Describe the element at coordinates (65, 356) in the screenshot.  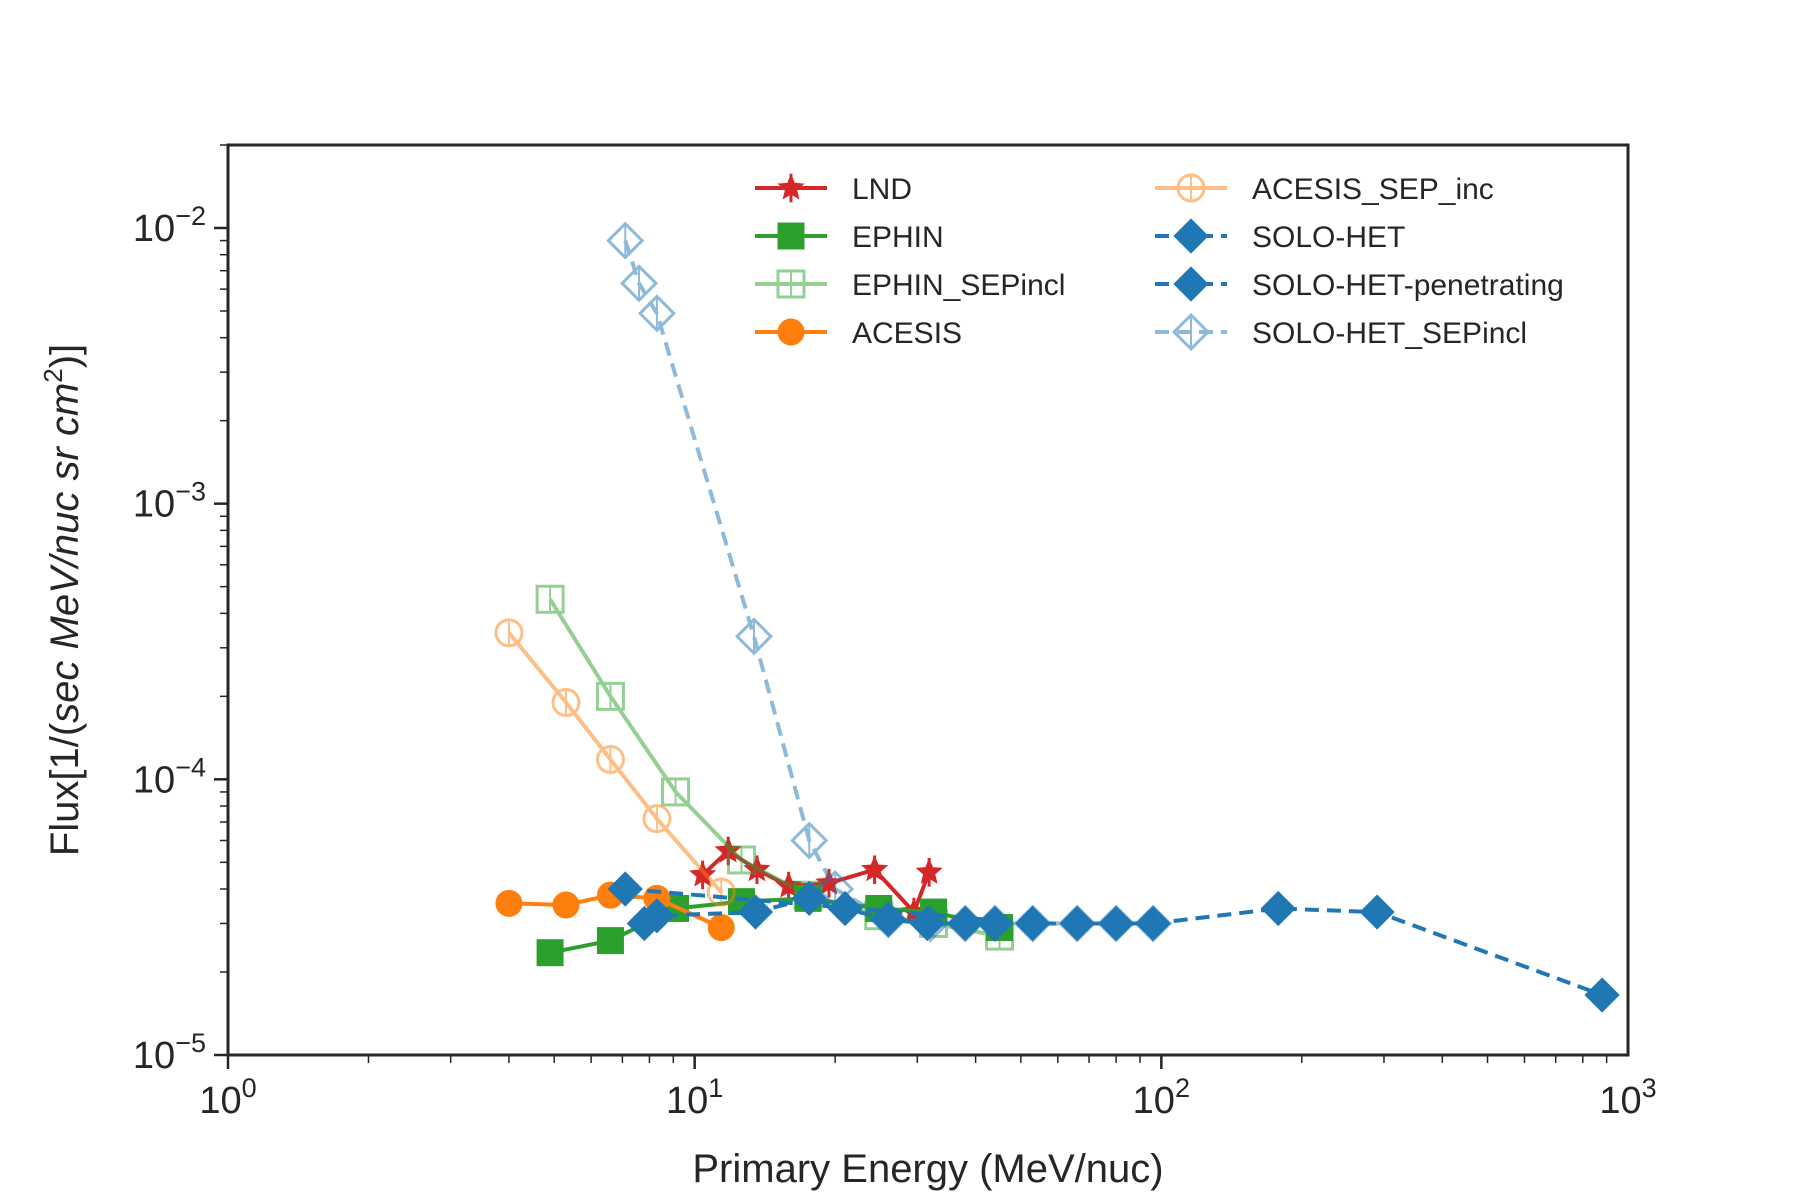
I see `y-axis-label-suffix: )]` at that location.